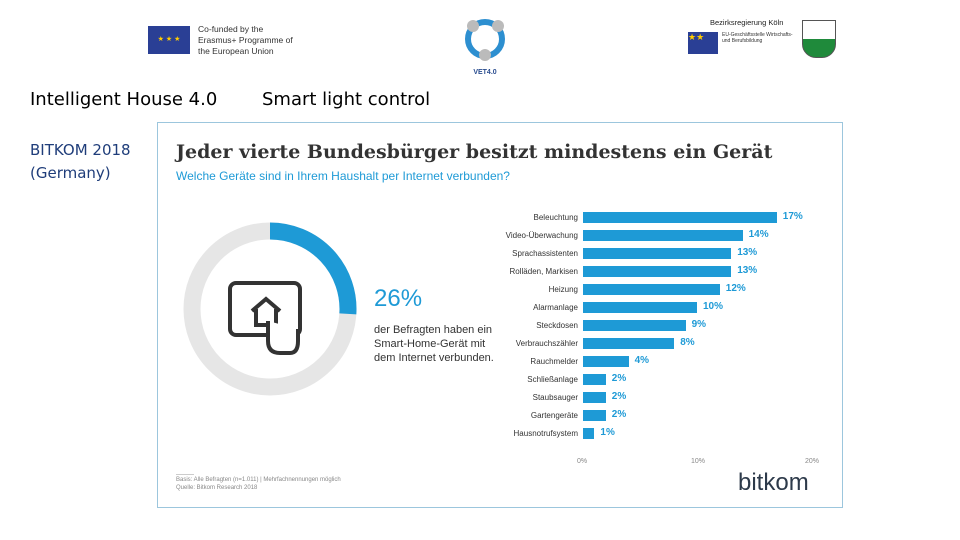 The height and width of the screenshot is (540, 960). I want to click on donut-arc, so click(313, 268).